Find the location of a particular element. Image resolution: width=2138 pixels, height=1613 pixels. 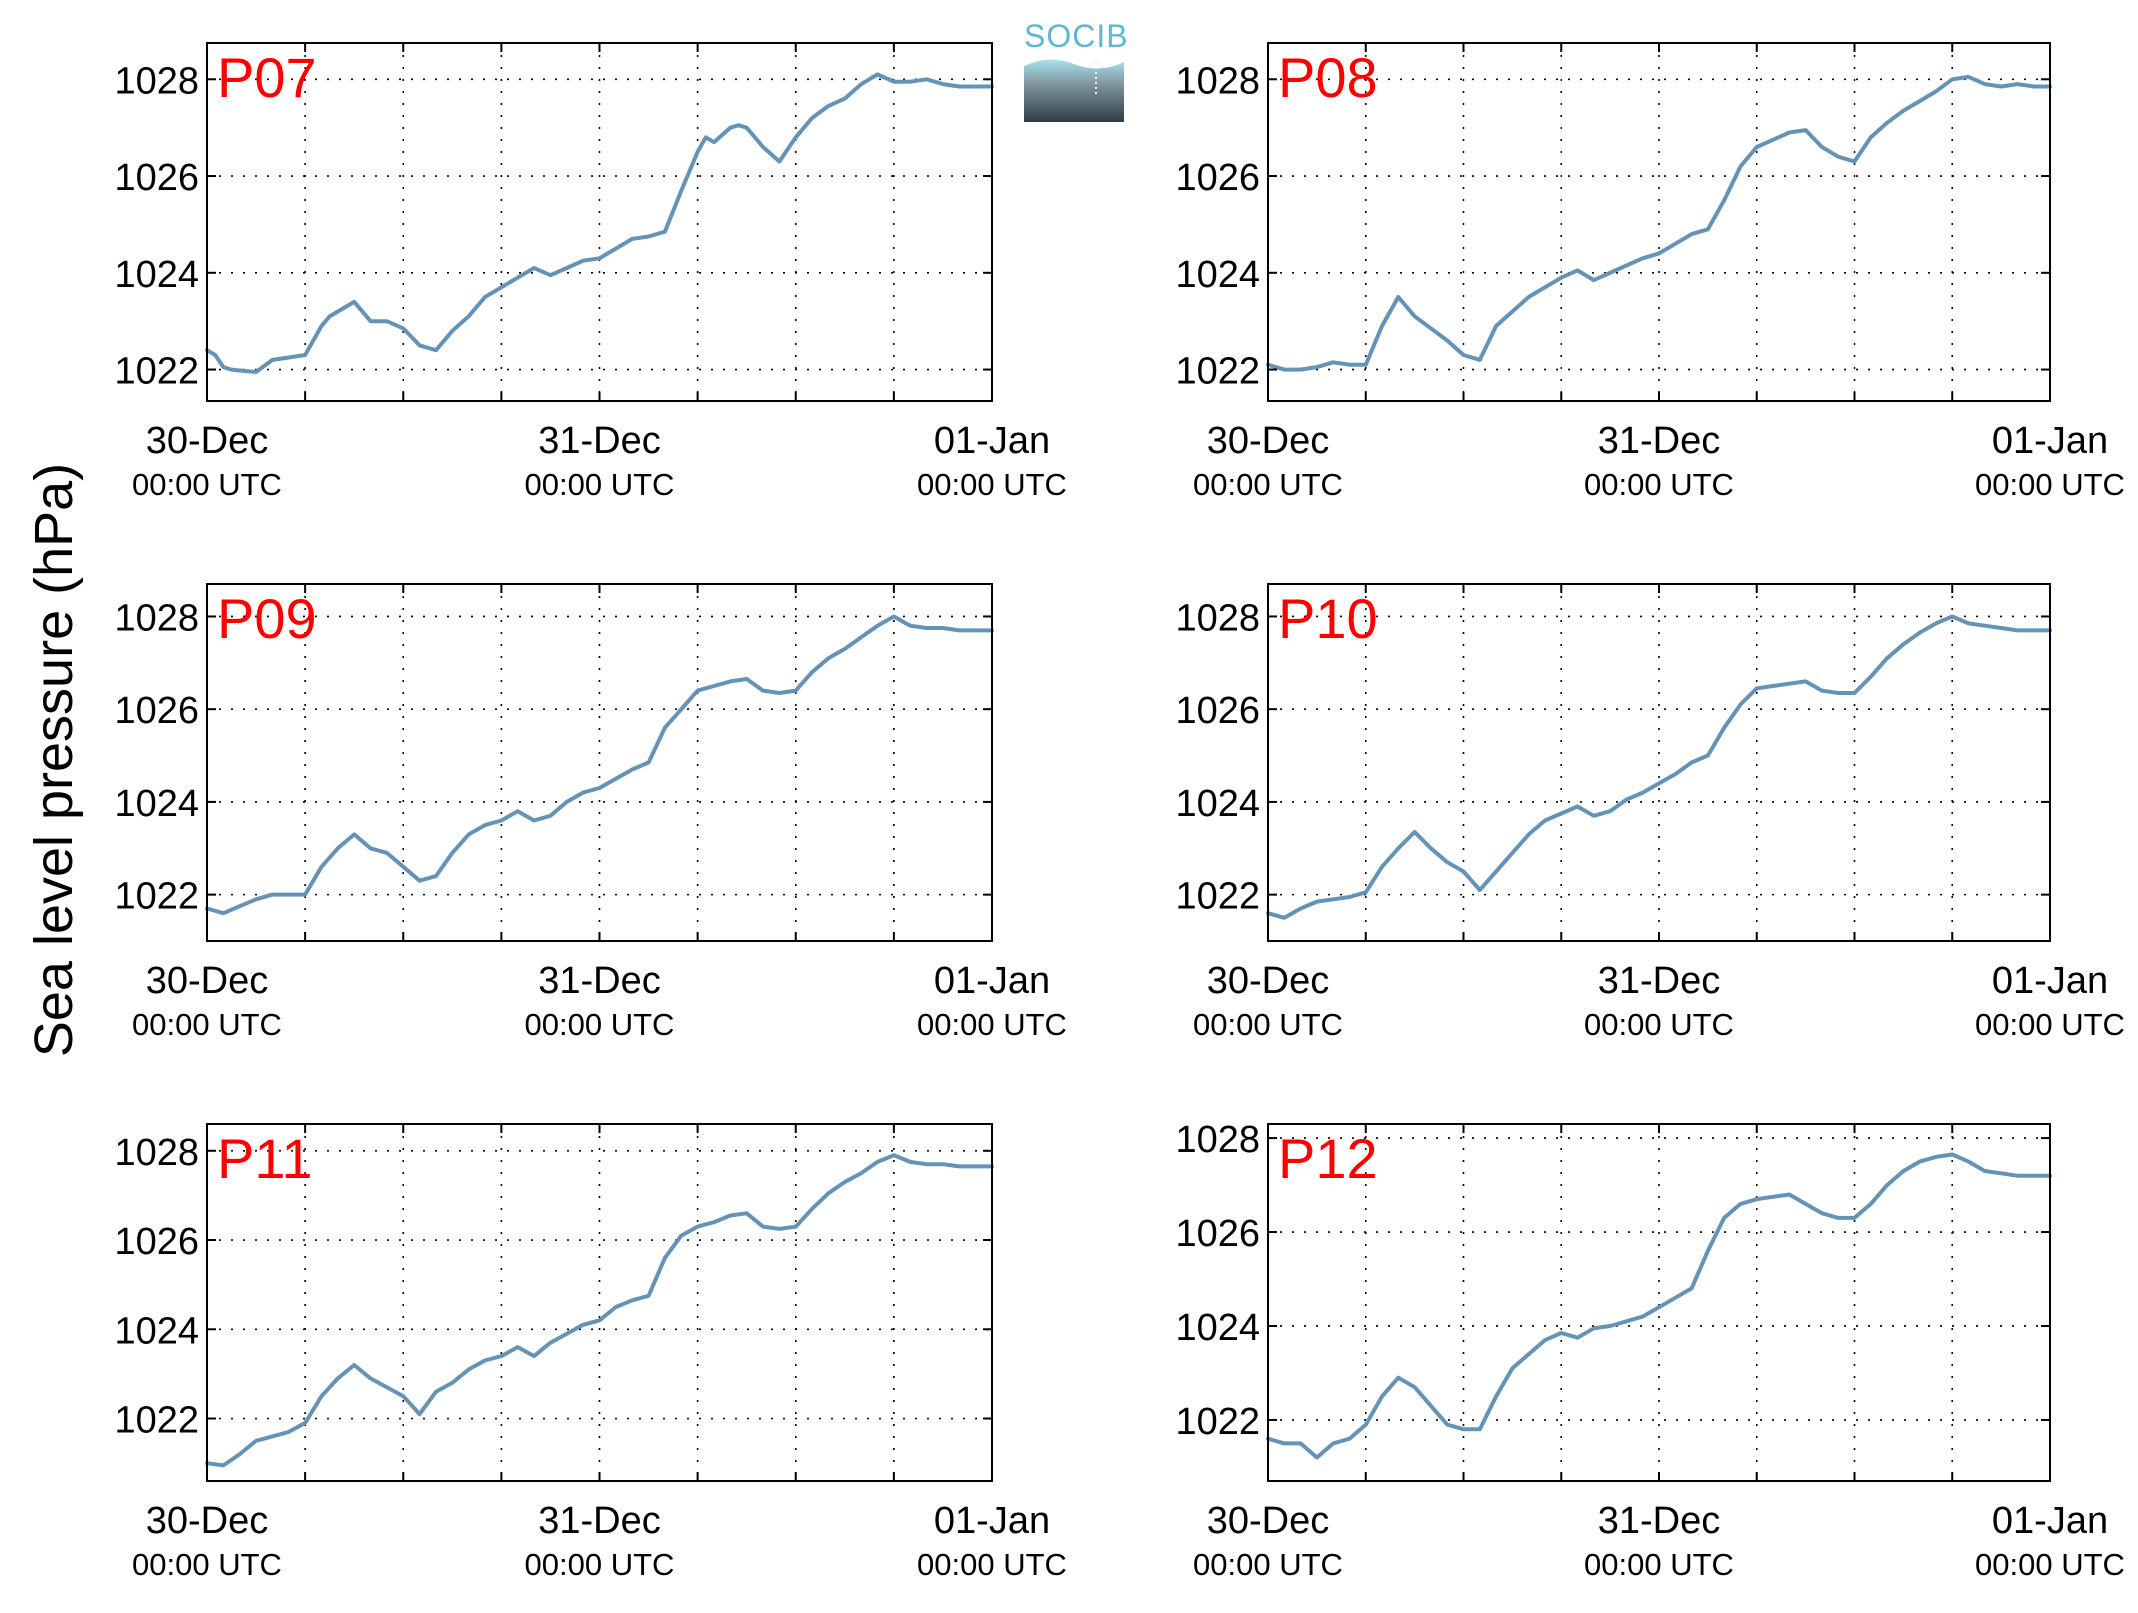

panel-label: P11 is located at coordinates (264, 1158).